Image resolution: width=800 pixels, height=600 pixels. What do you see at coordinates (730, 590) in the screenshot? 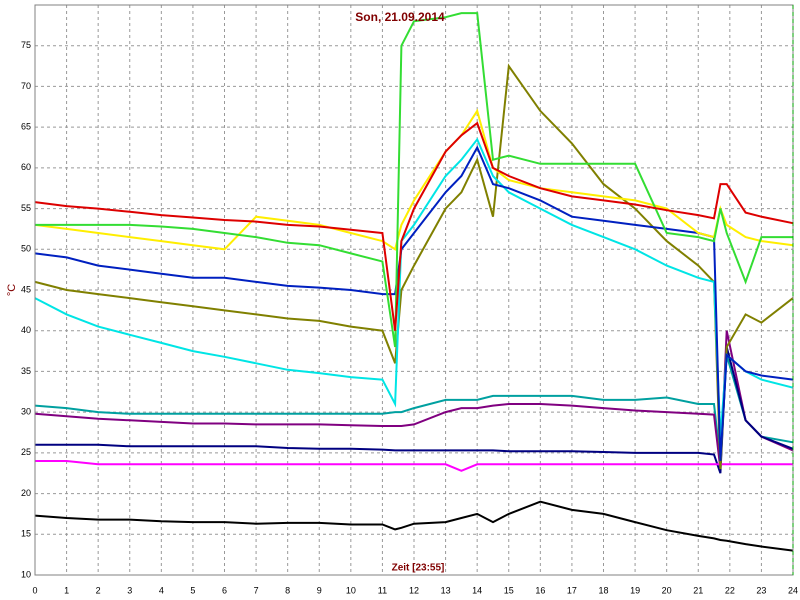
I see `x-tick-label: 22` at bounding box center [730, 590].